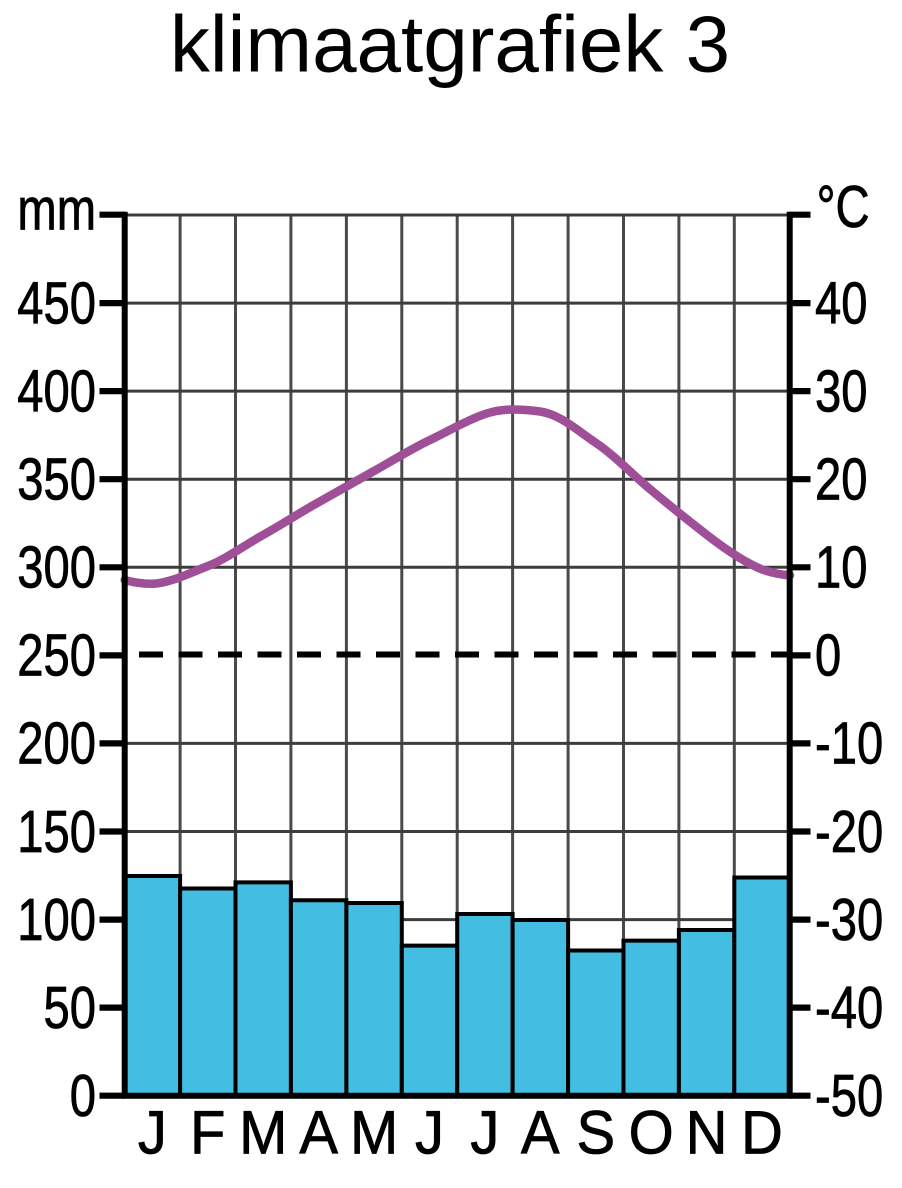 The height and width of the screenshot is (1188, 902). What do you see at coordinates (56, 210) in the screenshot?
I see `svg-text: mm` at bounding box center [56, 210].